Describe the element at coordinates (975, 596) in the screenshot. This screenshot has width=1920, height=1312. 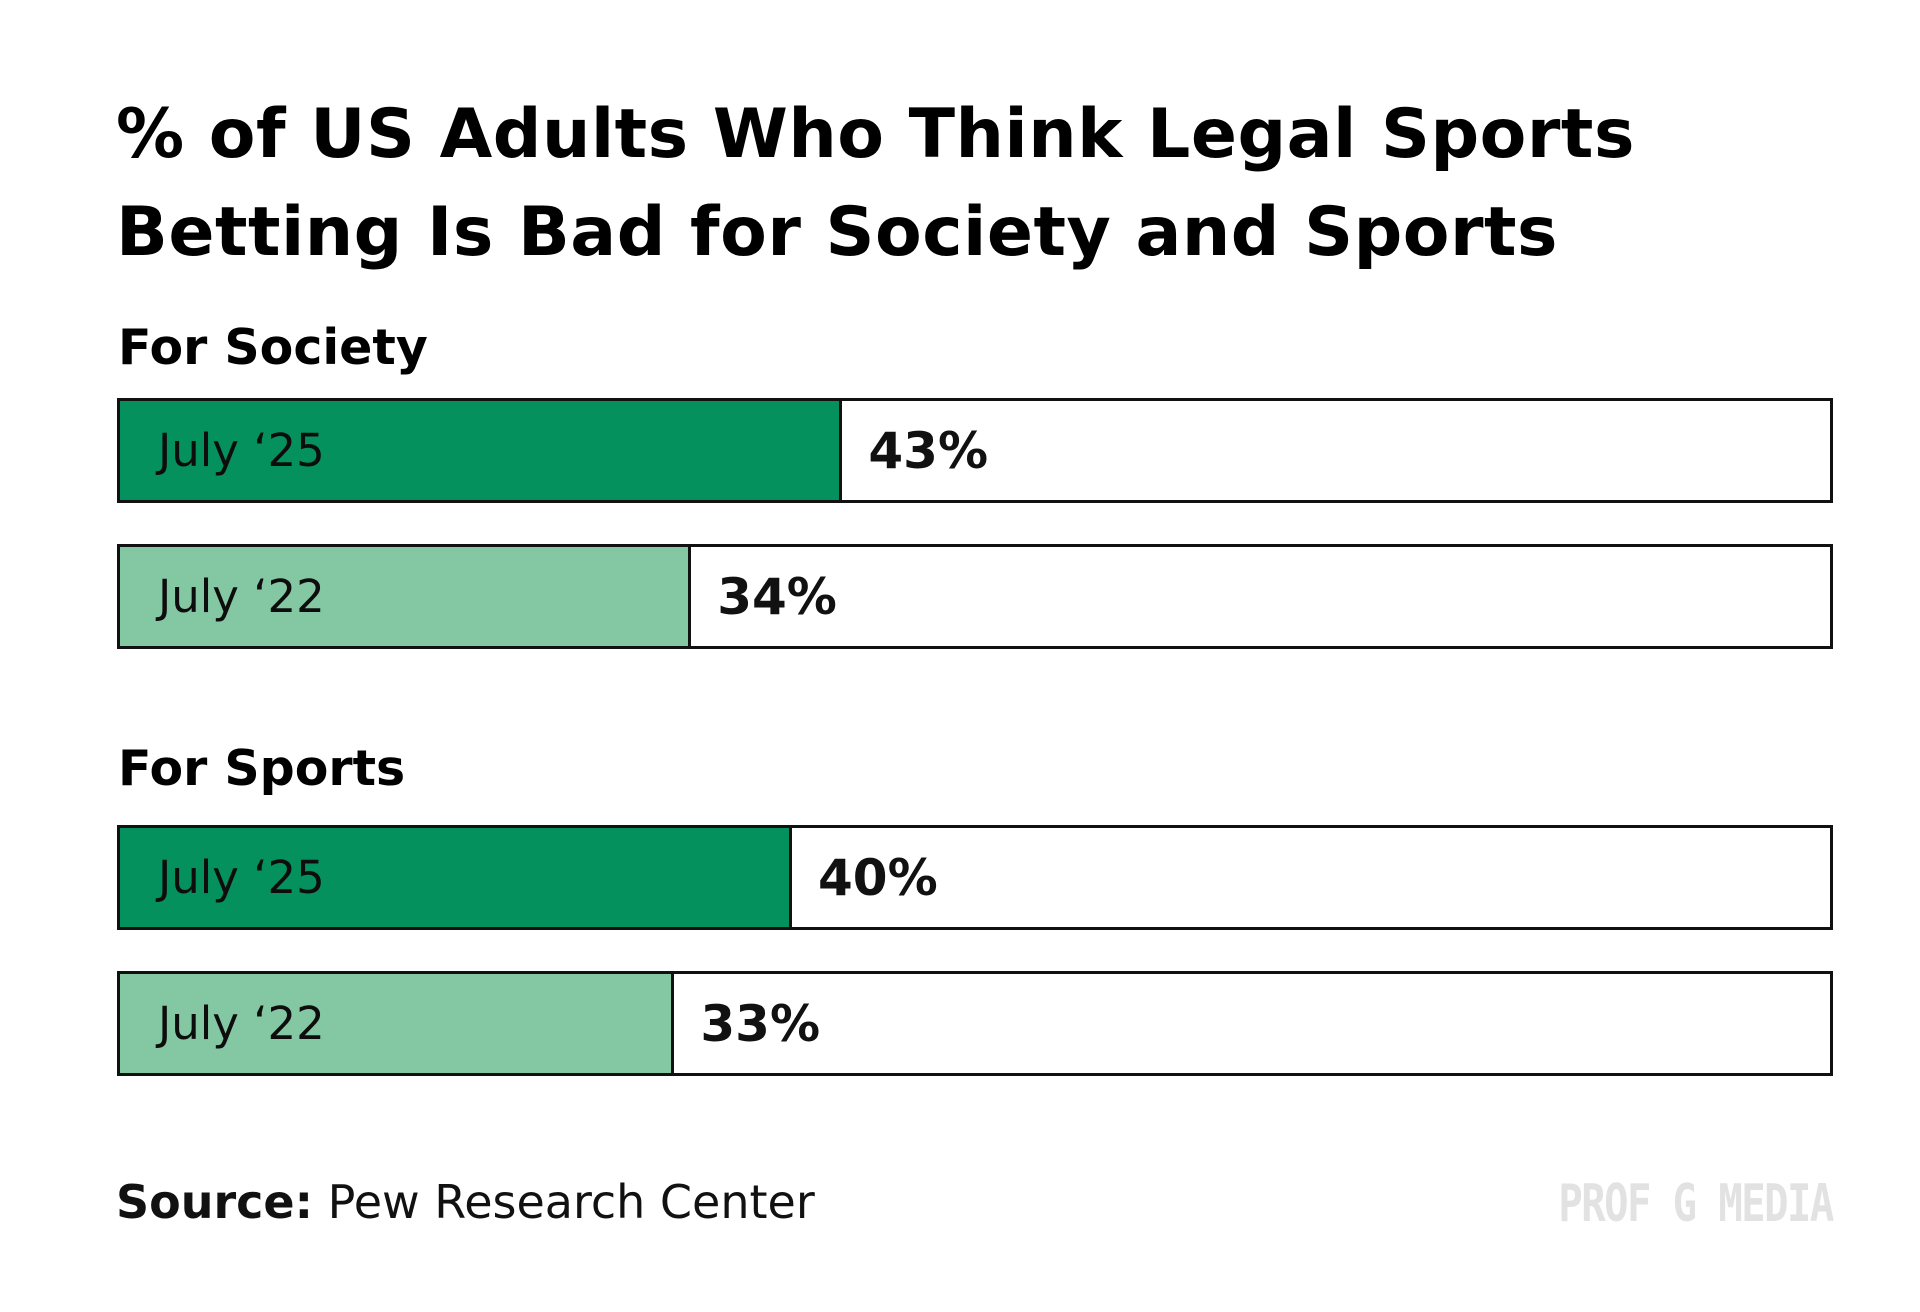
I see `bar-society-july-22: July ‘22 34%` at that location.